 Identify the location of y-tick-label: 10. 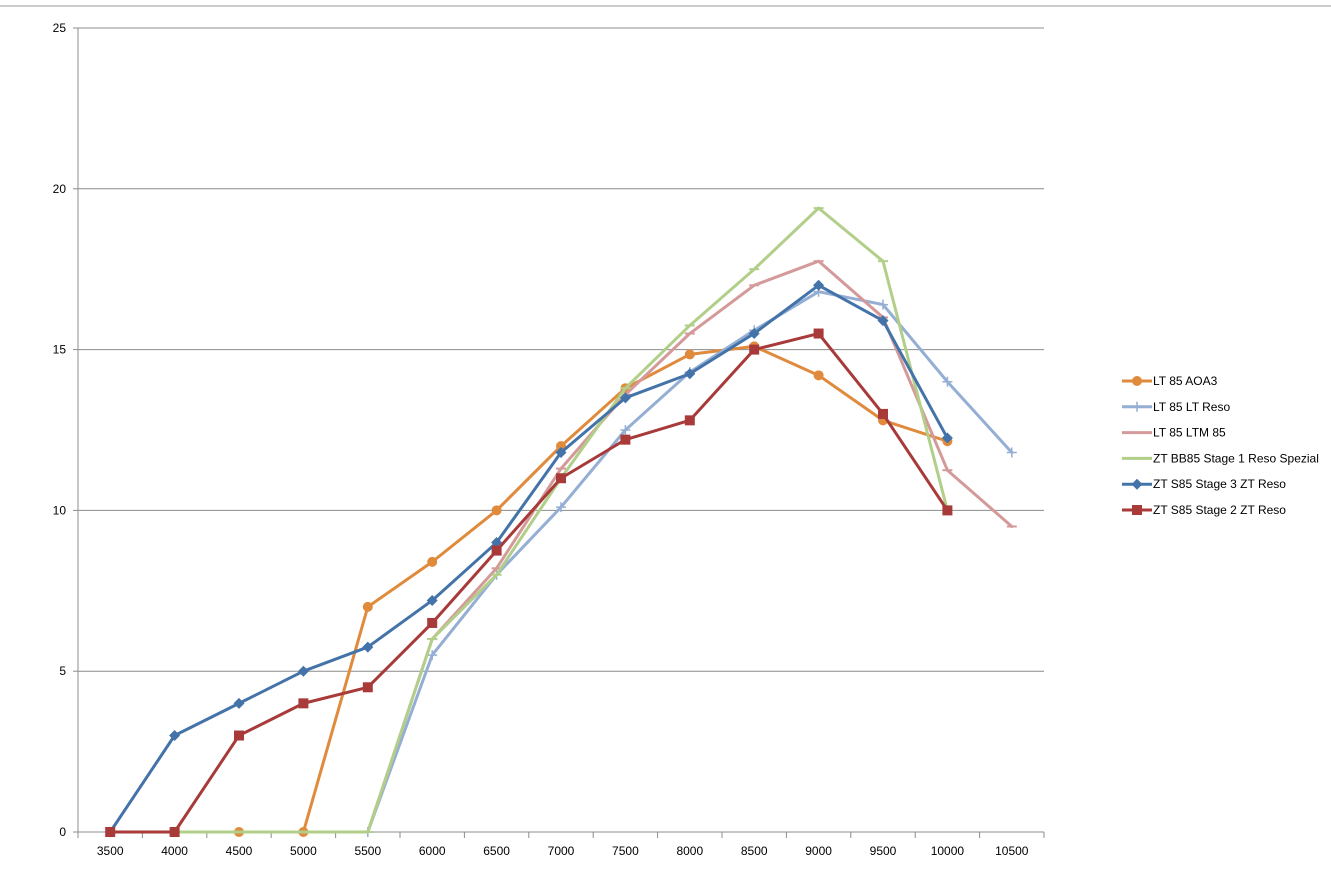
(60, 510).